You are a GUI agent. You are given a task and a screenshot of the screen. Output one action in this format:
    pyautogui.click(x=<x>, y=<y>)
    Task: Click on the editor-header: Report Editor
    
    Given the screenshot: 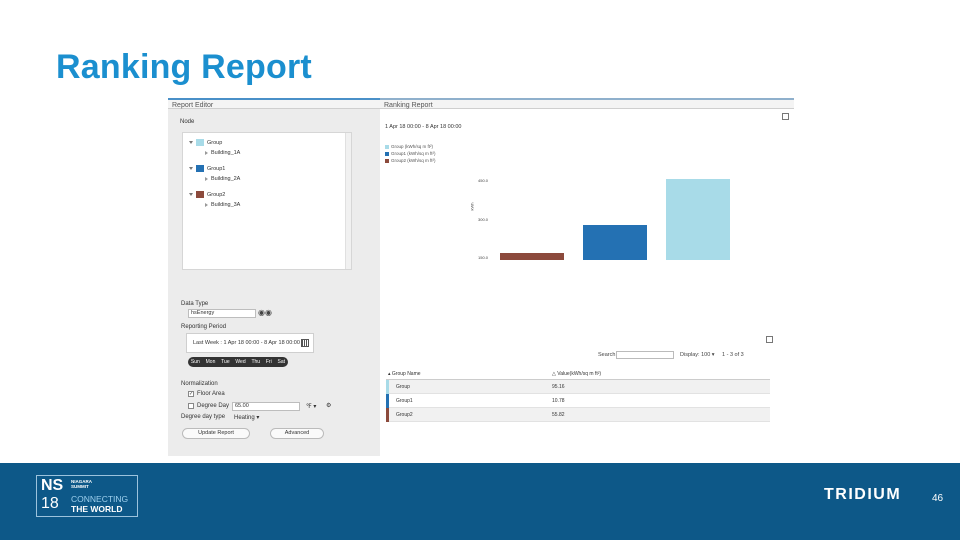 What is the action you would take?
    pyautogui.click(x=274, y=103)
    